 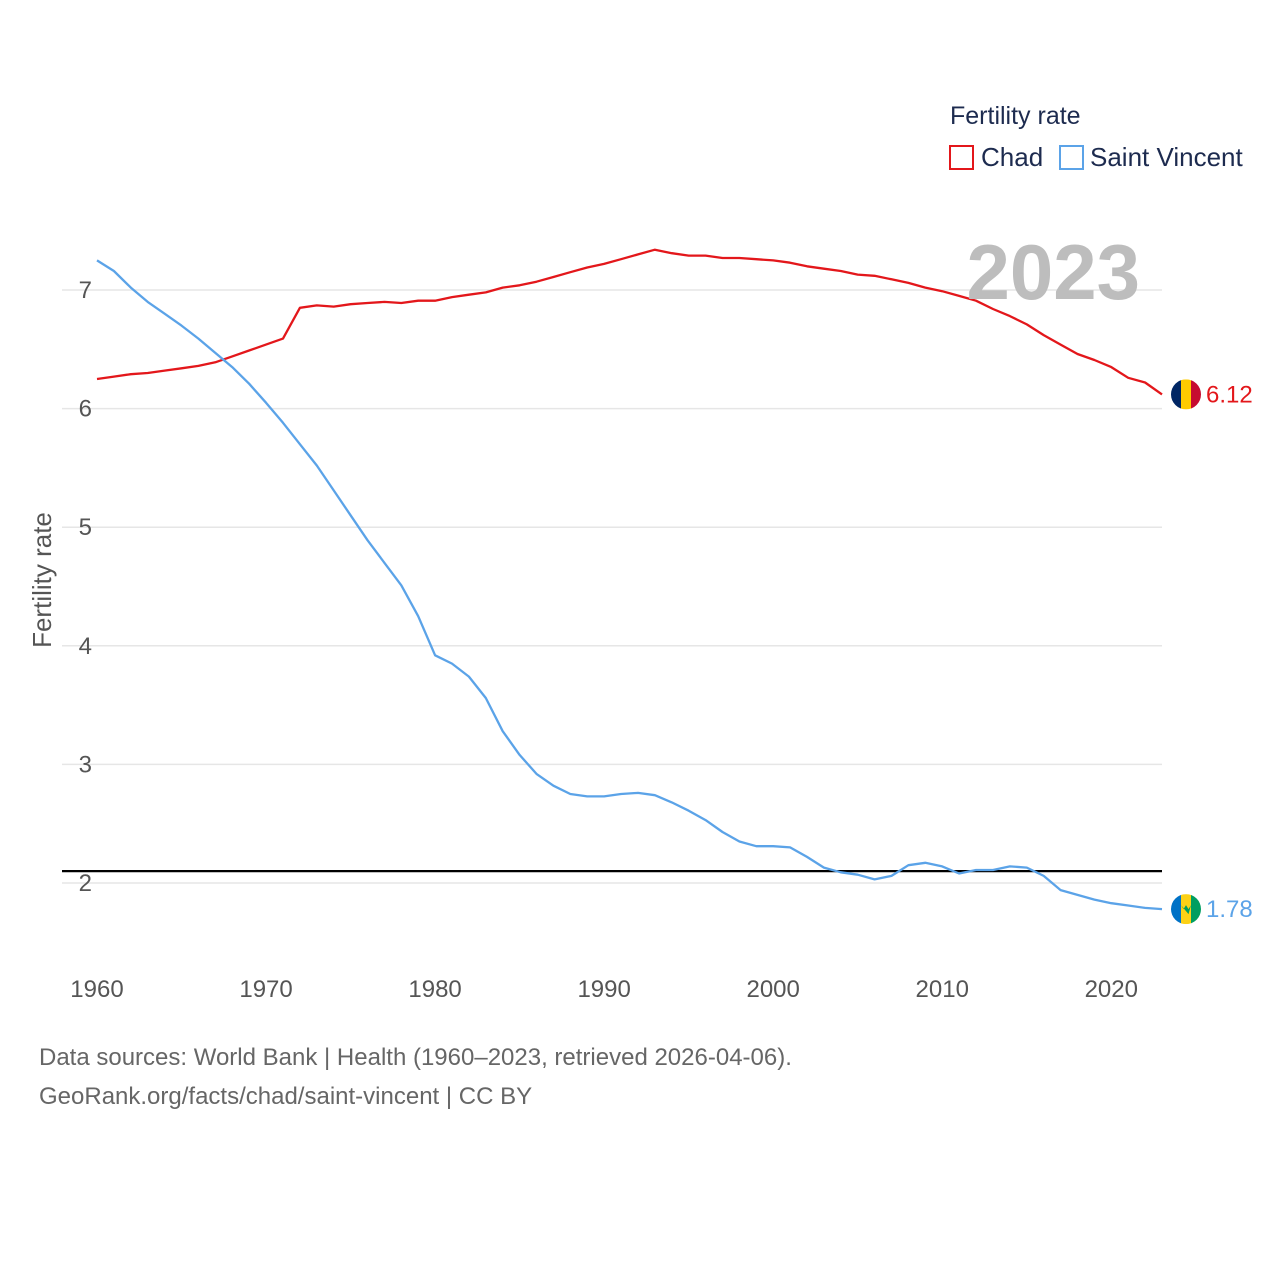 I want to click on flag-icon-saint-vincent, so click(x=1186, y=909).